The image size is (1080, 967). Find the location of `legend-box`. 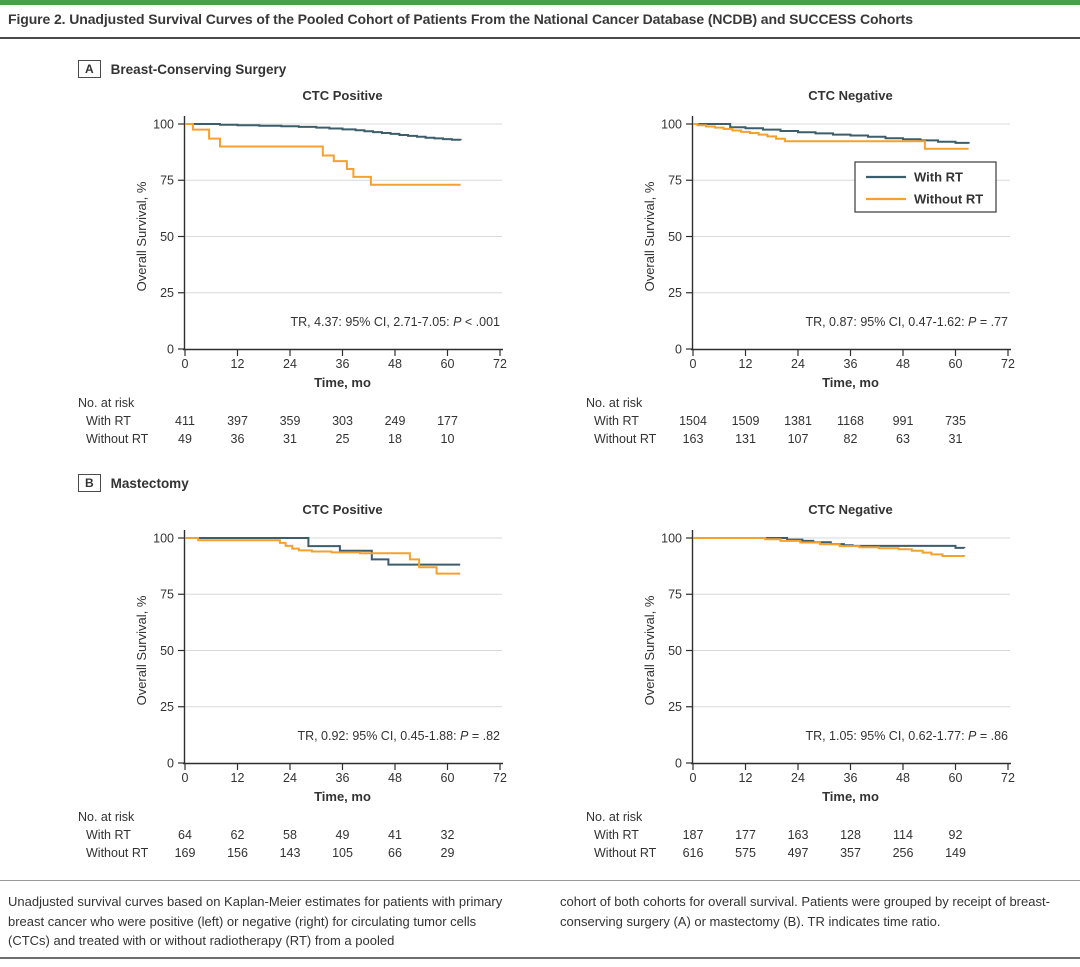

legend-box is located at coordinates (925, 187).